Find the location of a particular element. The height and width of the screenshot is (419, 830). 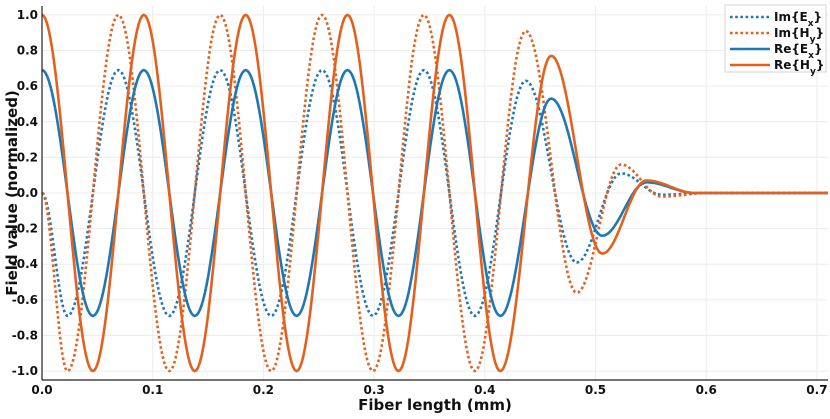

y-tick-label: 0.6 is located at coordinates (27, 86).